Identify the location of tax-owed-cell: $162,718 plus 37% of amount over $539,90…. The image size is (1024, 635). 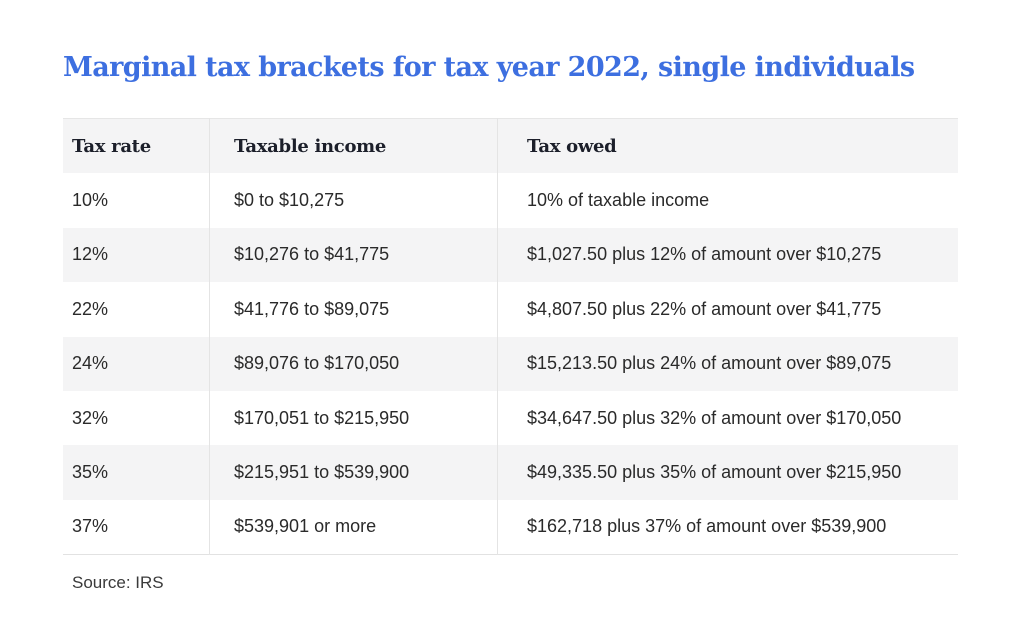
(727, 527).